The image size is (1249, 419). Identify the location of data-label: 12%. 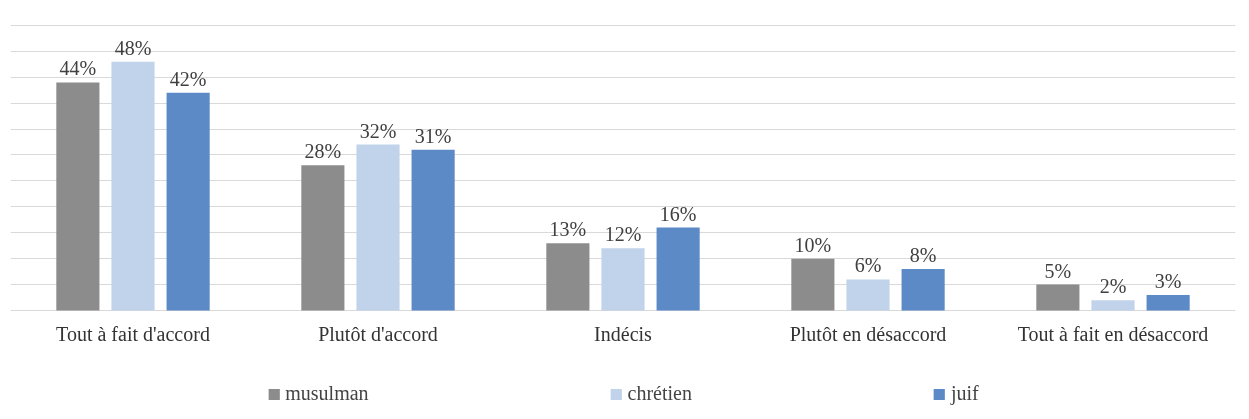
(623, 234).